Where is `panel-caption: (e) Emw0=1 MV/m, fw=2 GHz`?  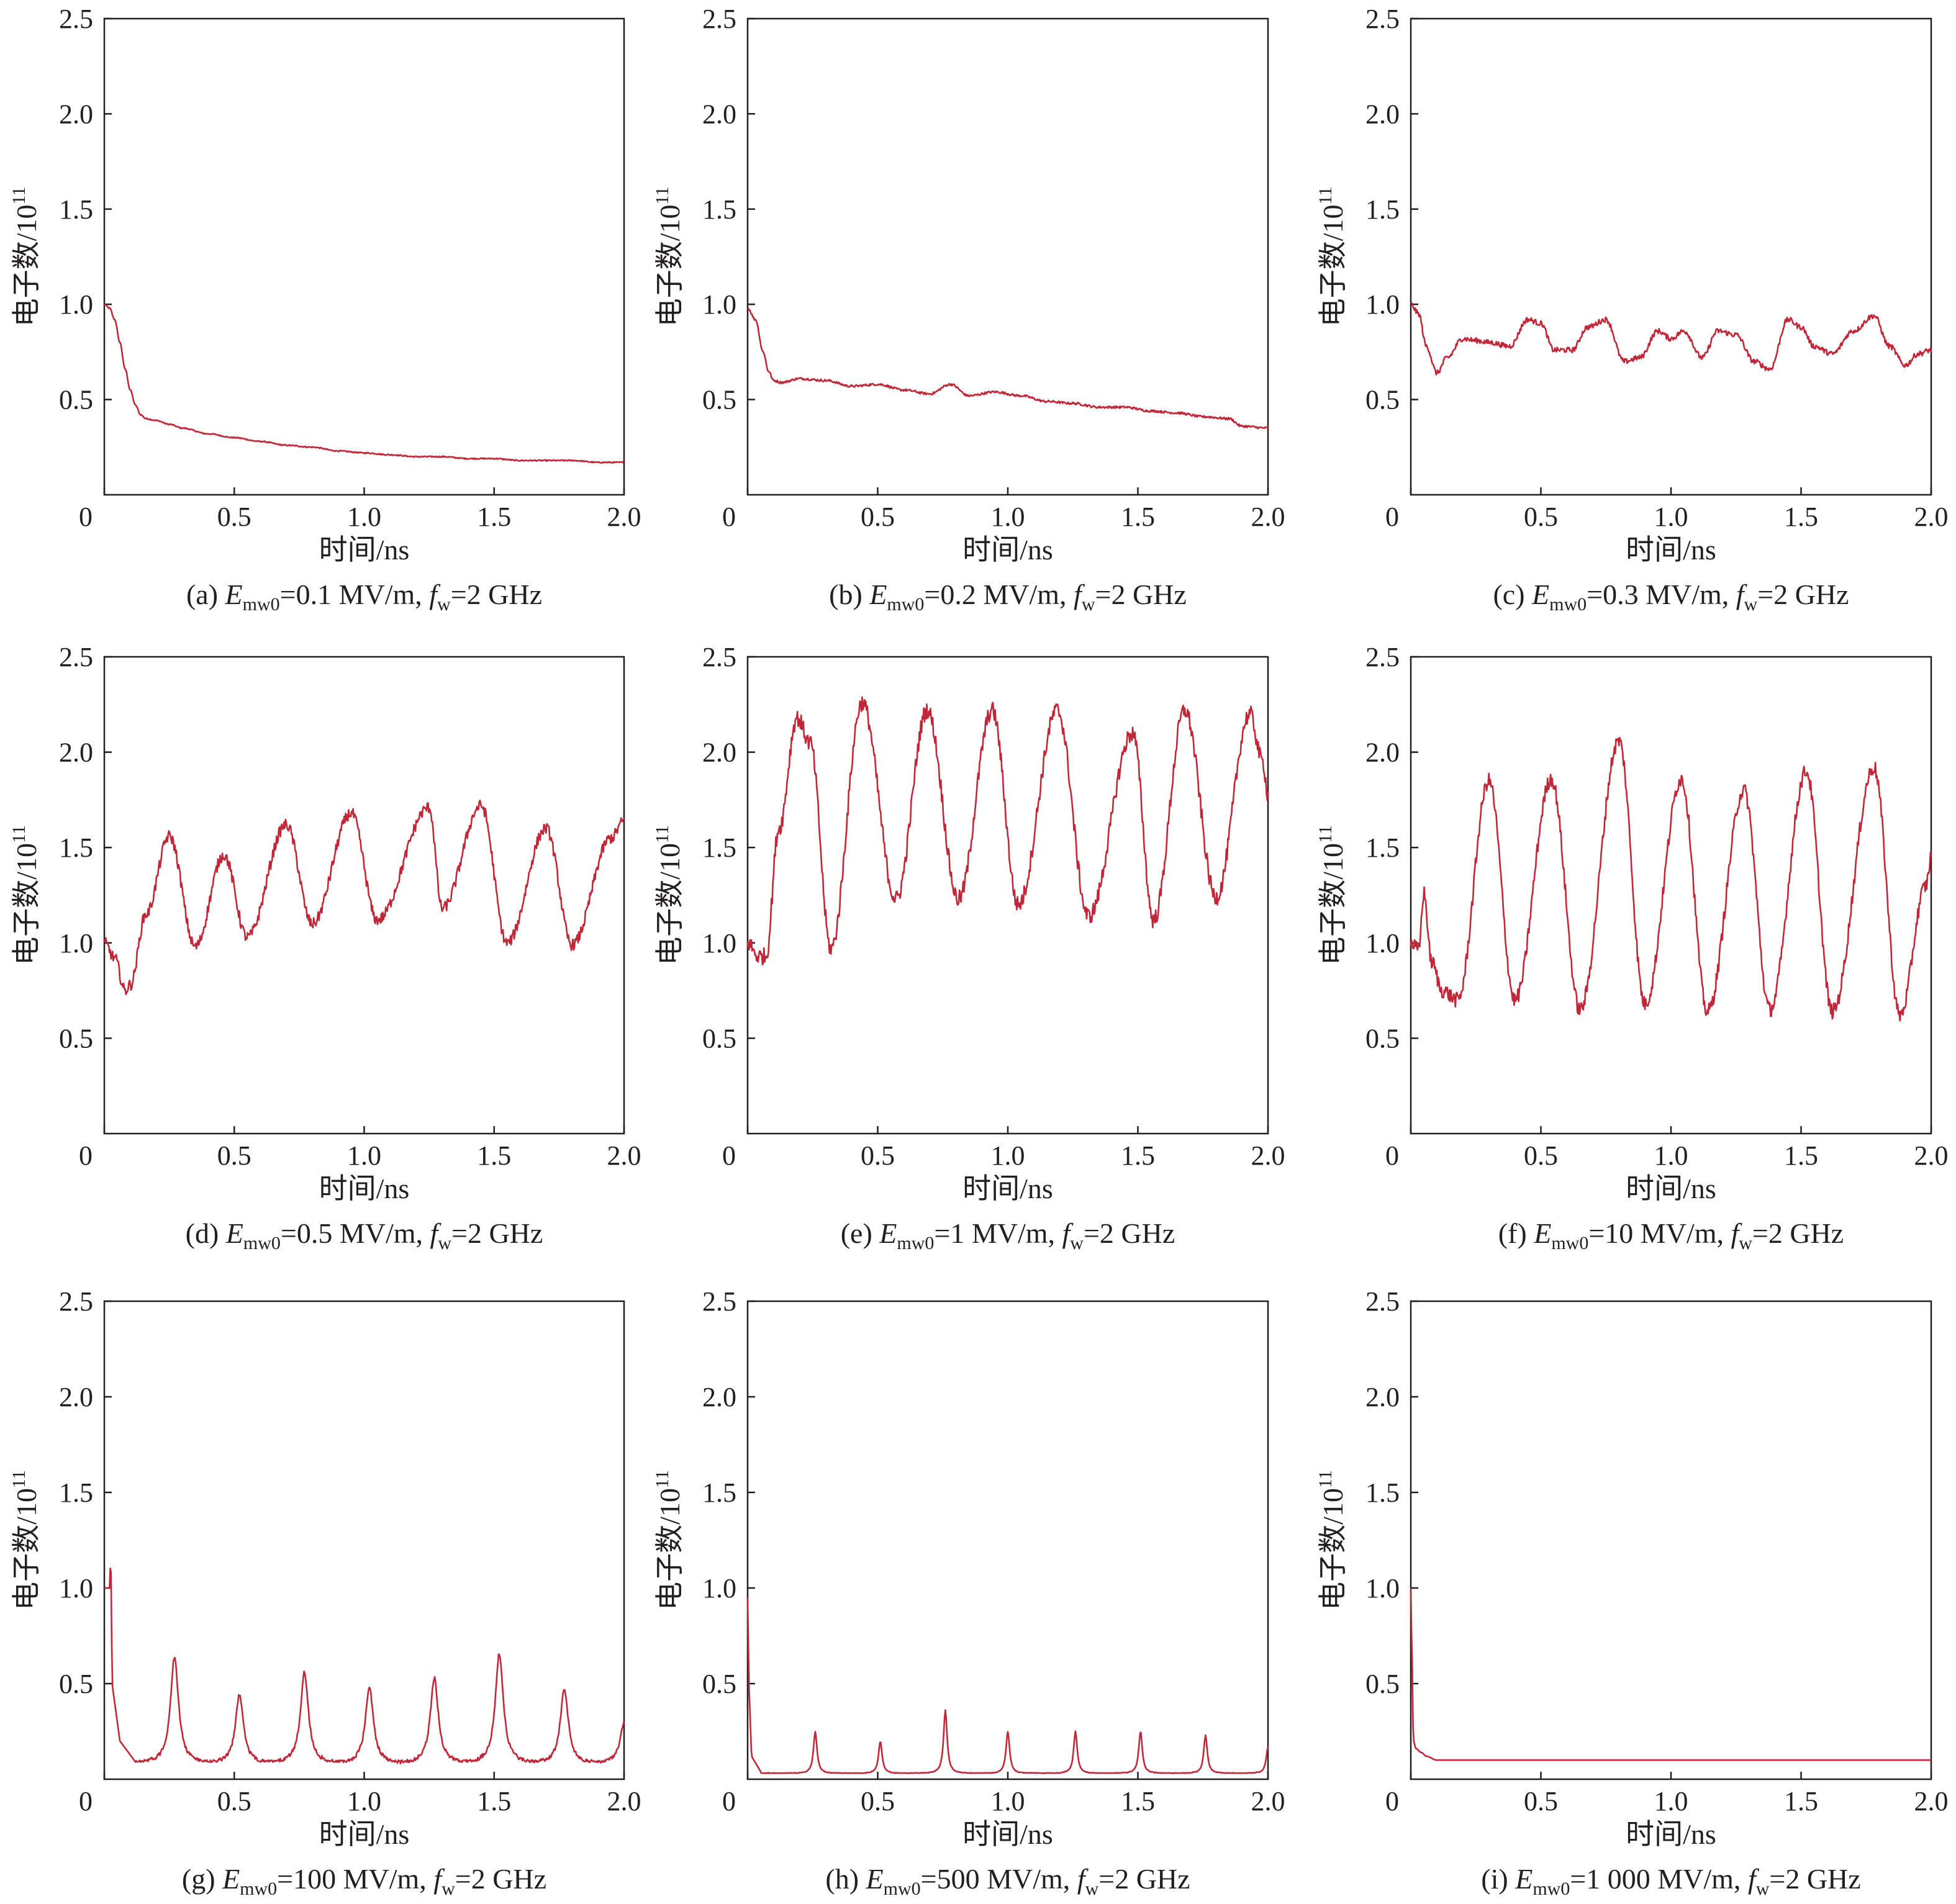
panel-caption: (e) Emw0=1 MV/m, fw=2 GHz is located at coordinates (1008, 1235).